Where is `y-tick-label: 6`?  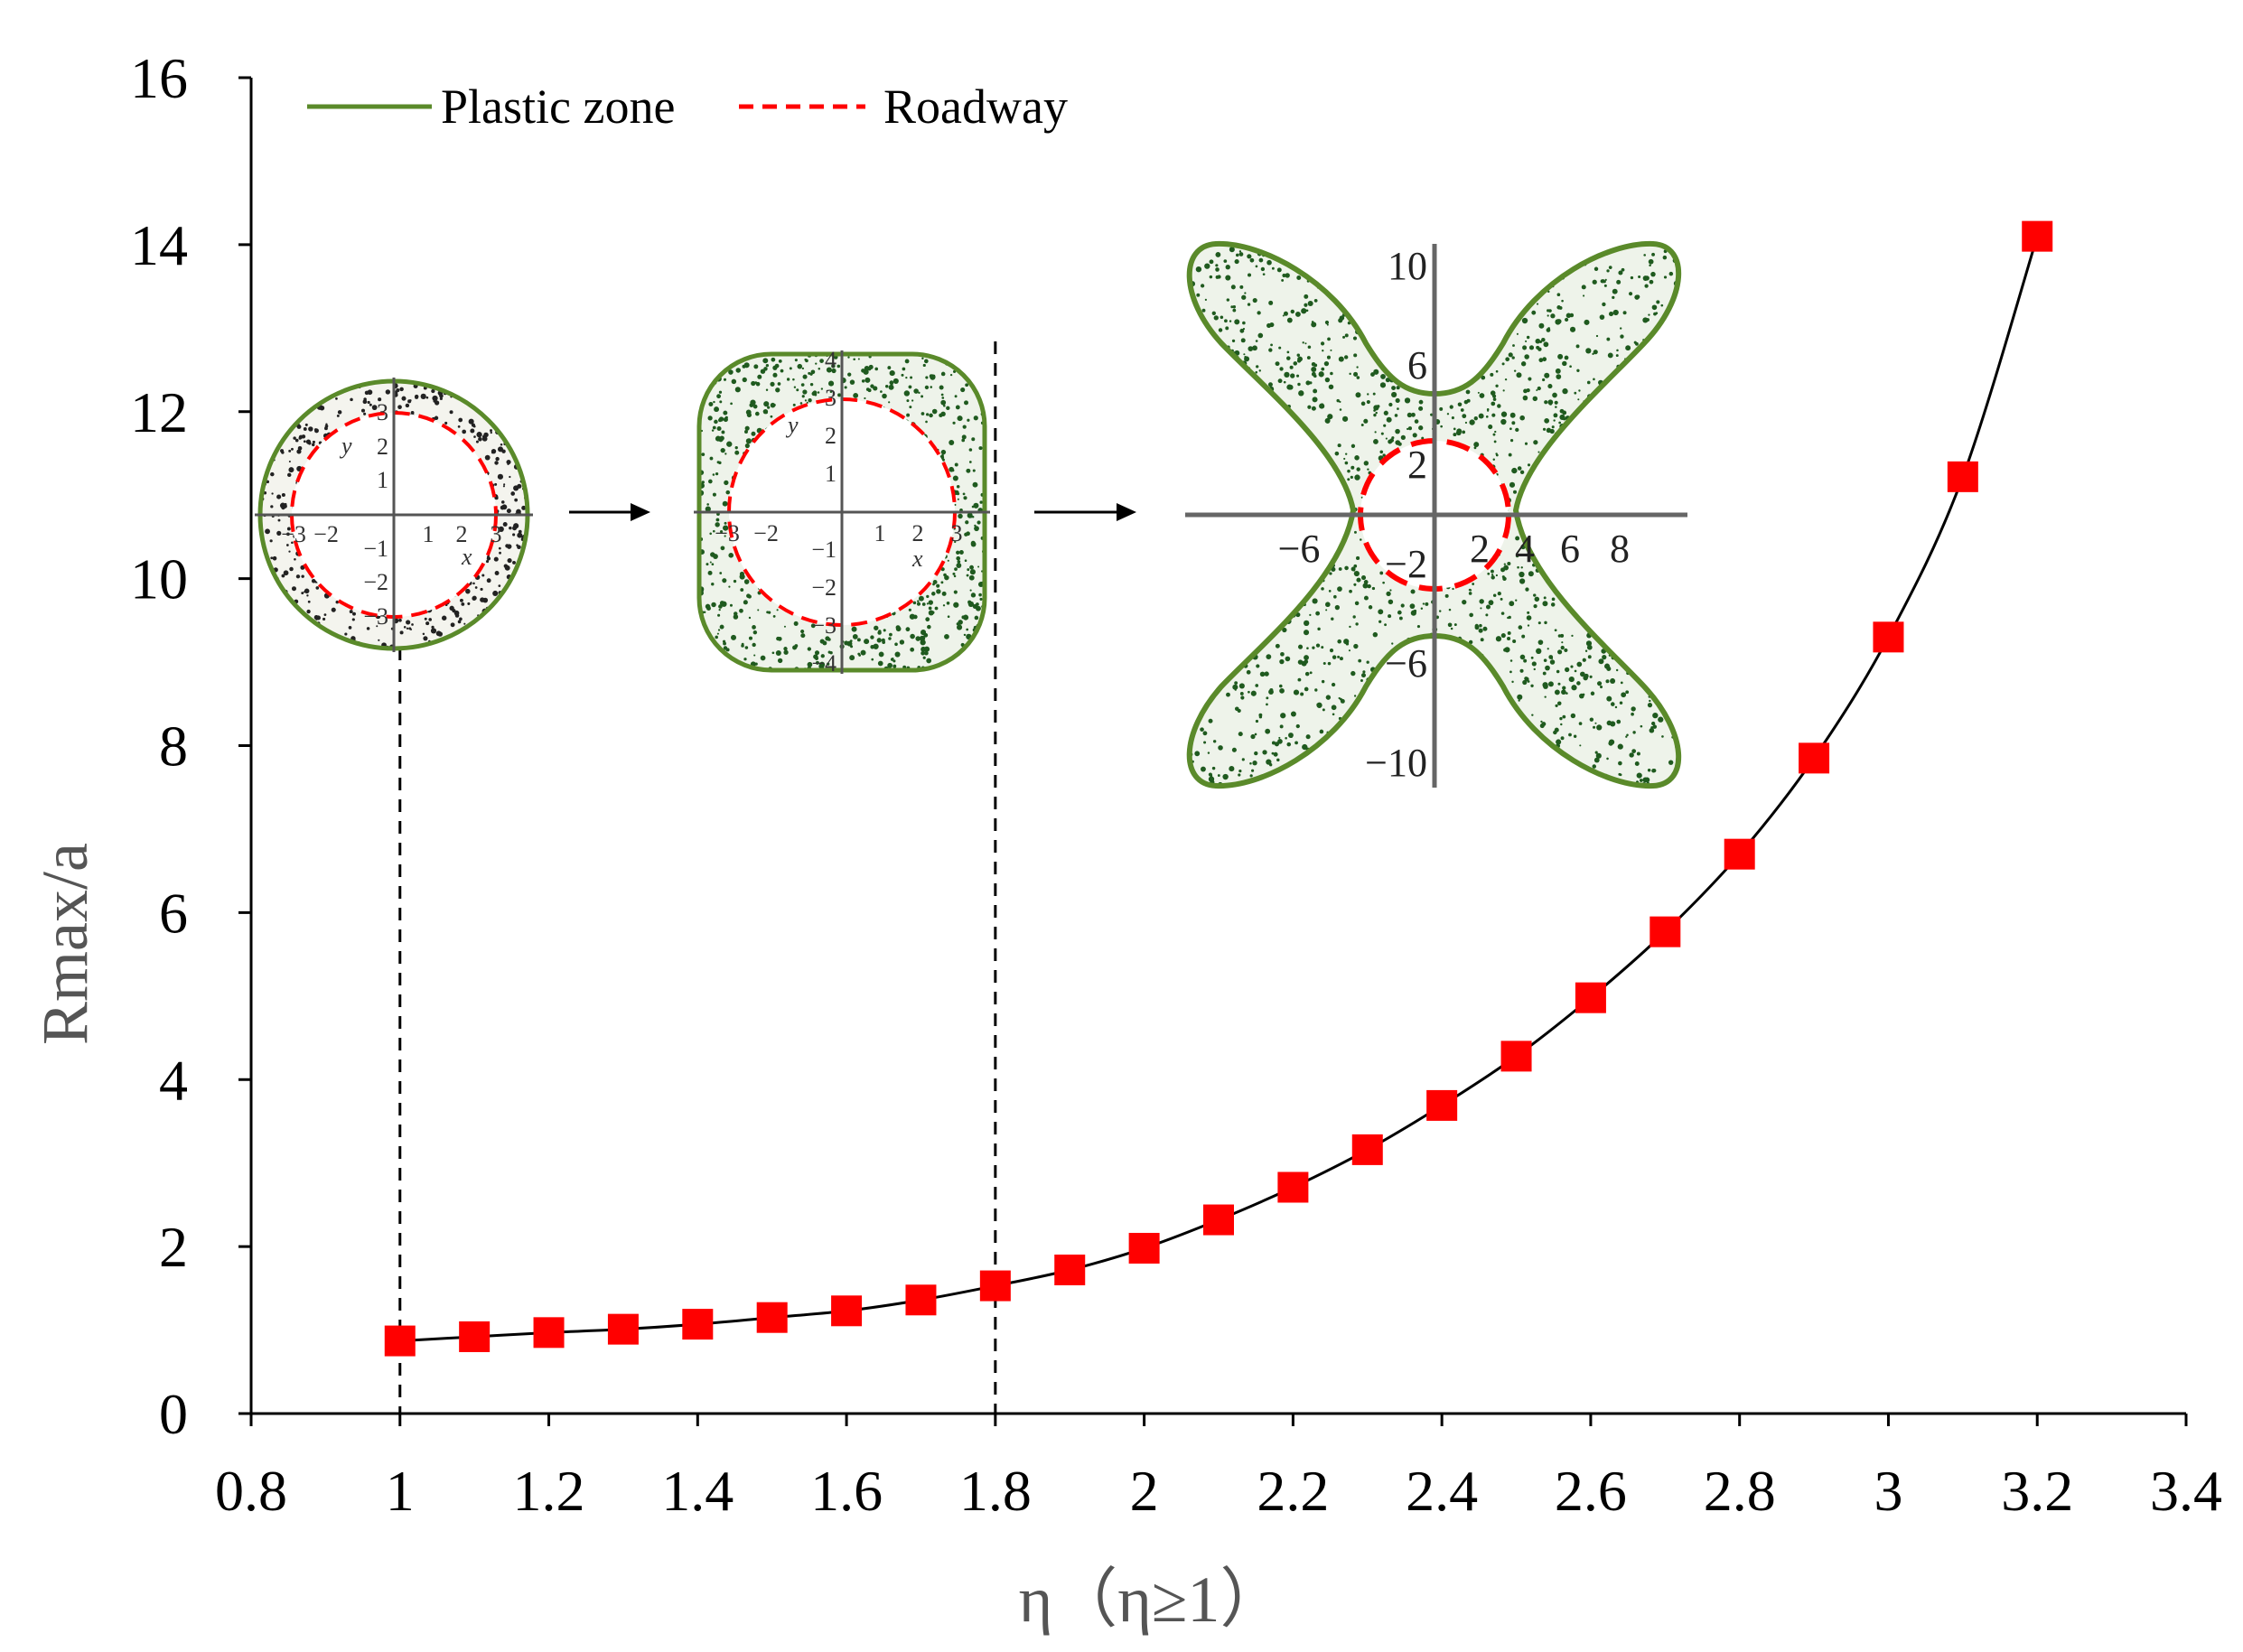
y-tick-label: 6 is located at coordinates (173, 913).